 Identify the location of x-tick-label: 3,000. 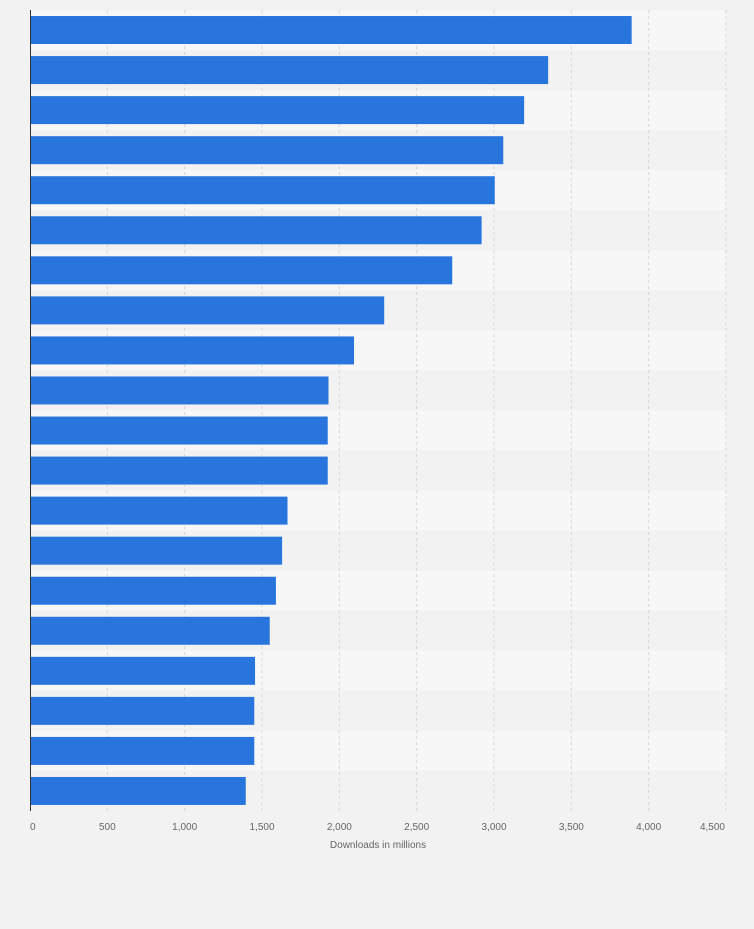
(493, 827).